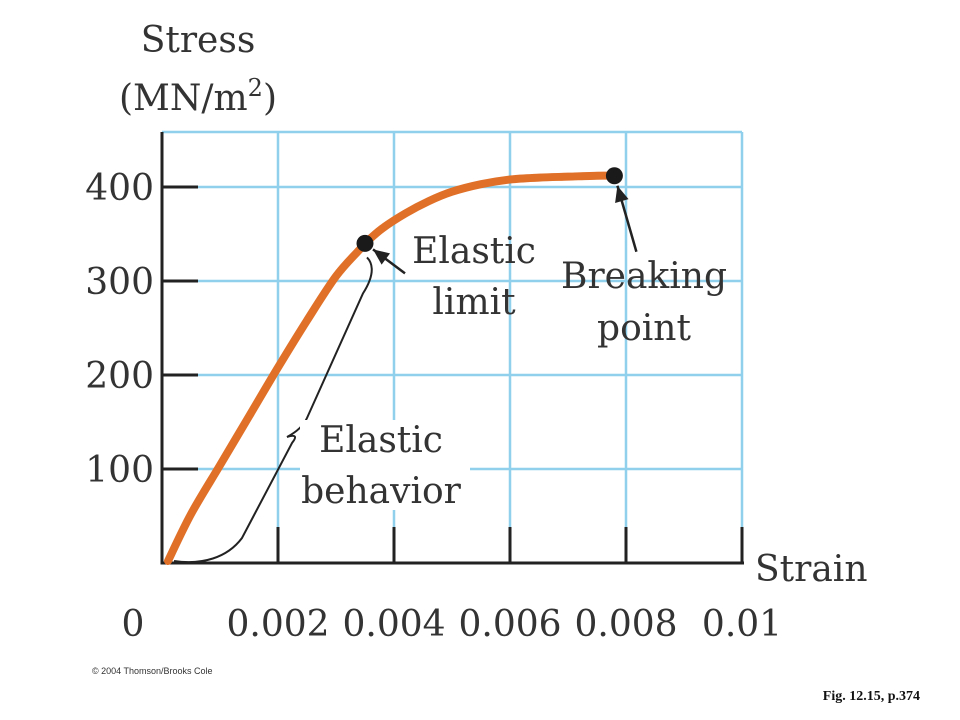 The width and height of the screenshot is (960, 720). I want to click on annotation-breaking-point-line2: point, so click(644, 328).